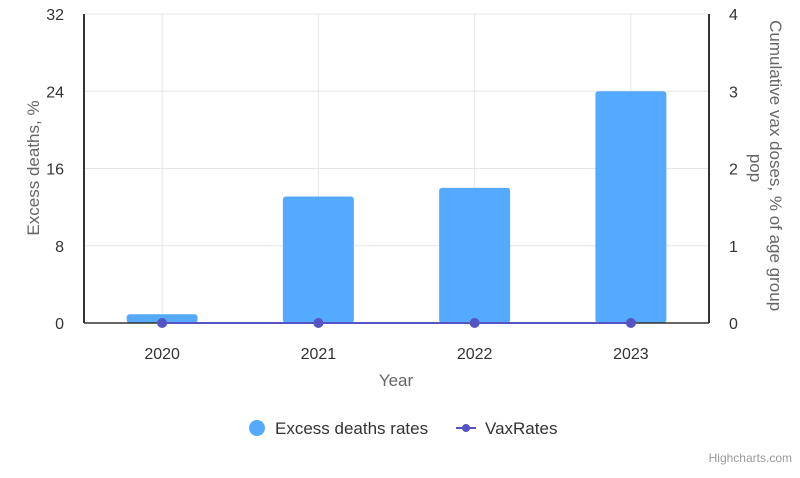 The image size is (800, 478). What do you see at coordinates (59, 324) in the screenshot?
I see `y-left-tick-label: 0` at bounding box center [59, 324].